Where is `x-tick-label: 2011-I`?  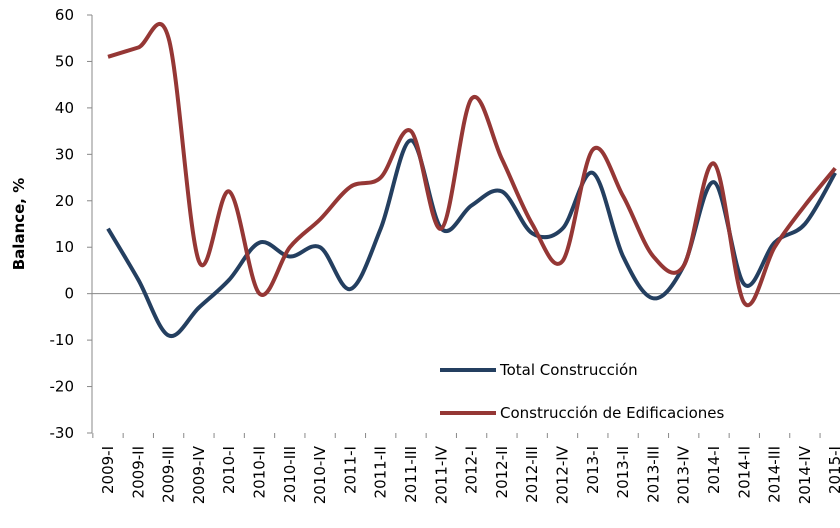
x-tick-label: 2011-I is located at coordinates (350, 470).